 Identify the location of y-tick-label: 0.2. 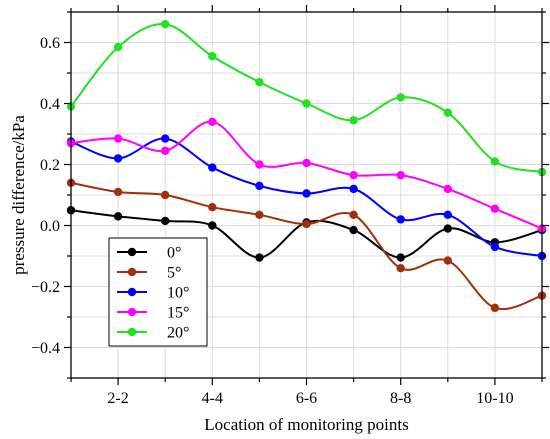
(50, 165).